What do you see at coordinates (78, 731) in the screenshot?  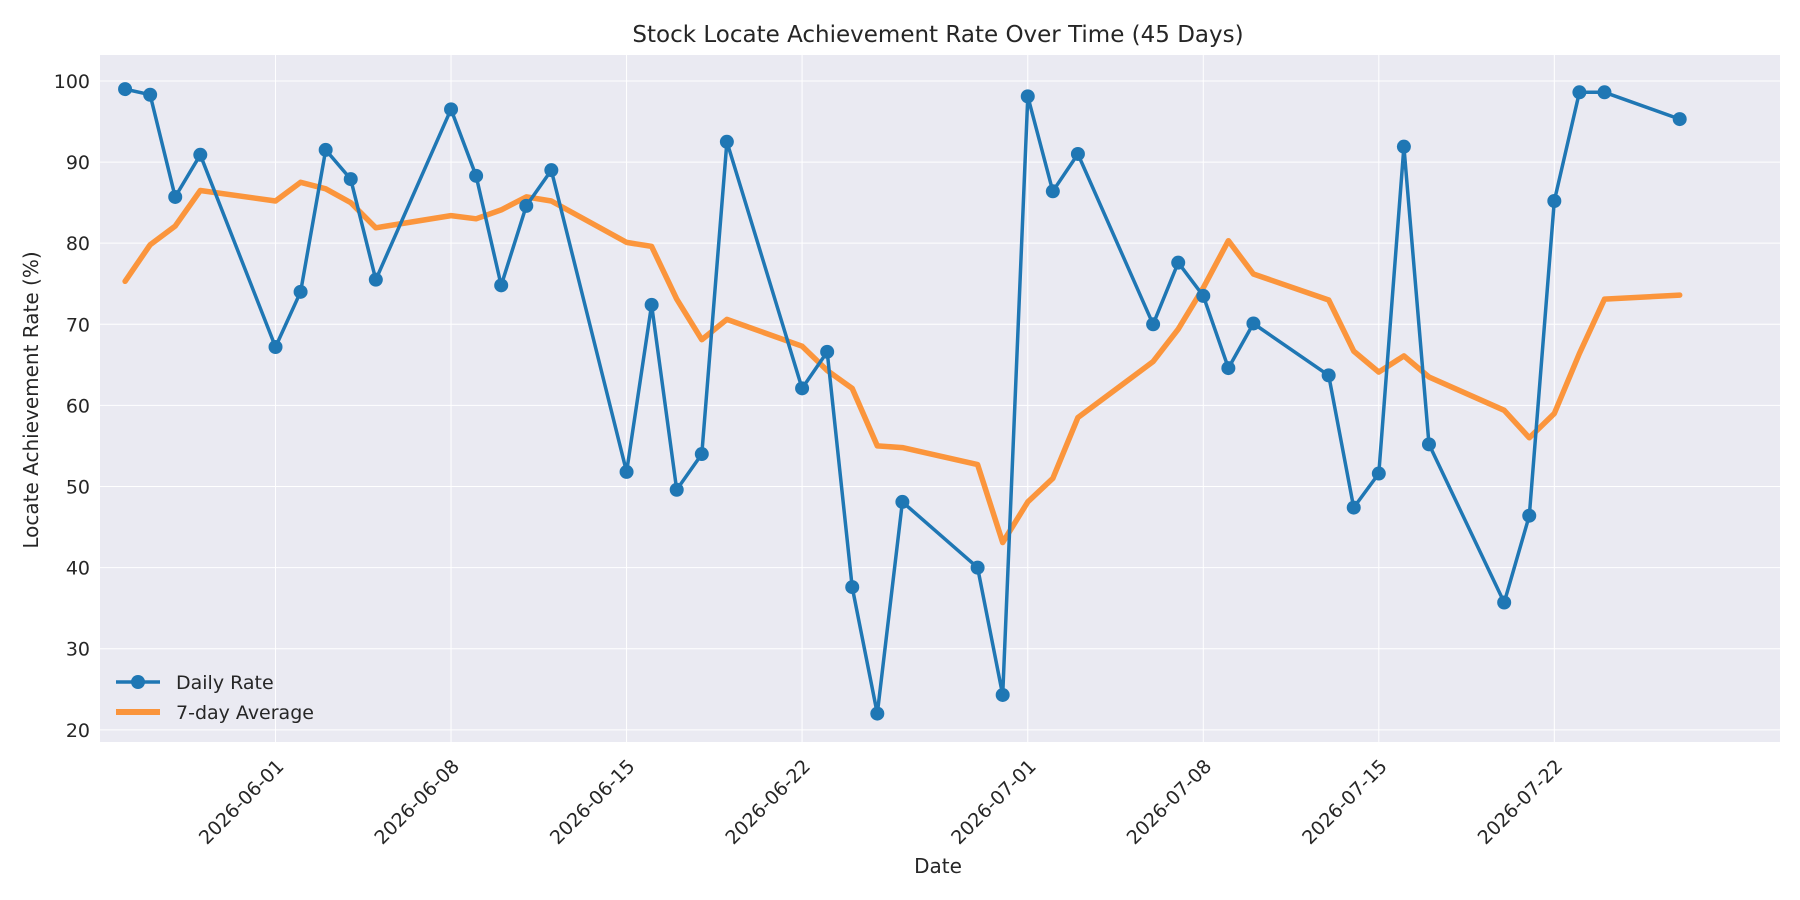 I see `y-tick-label: 20` at bounding box center [78, 731].